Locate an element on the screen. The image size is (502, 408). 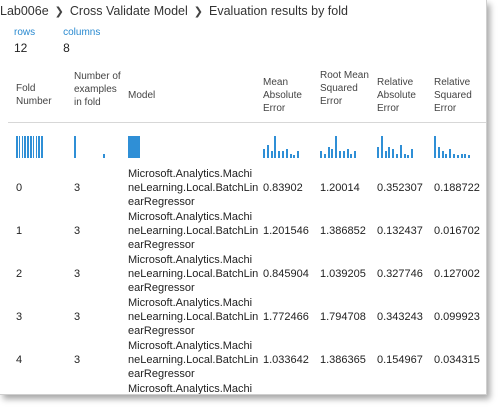
rows-value: 12 is located at coordinates (21, 48).